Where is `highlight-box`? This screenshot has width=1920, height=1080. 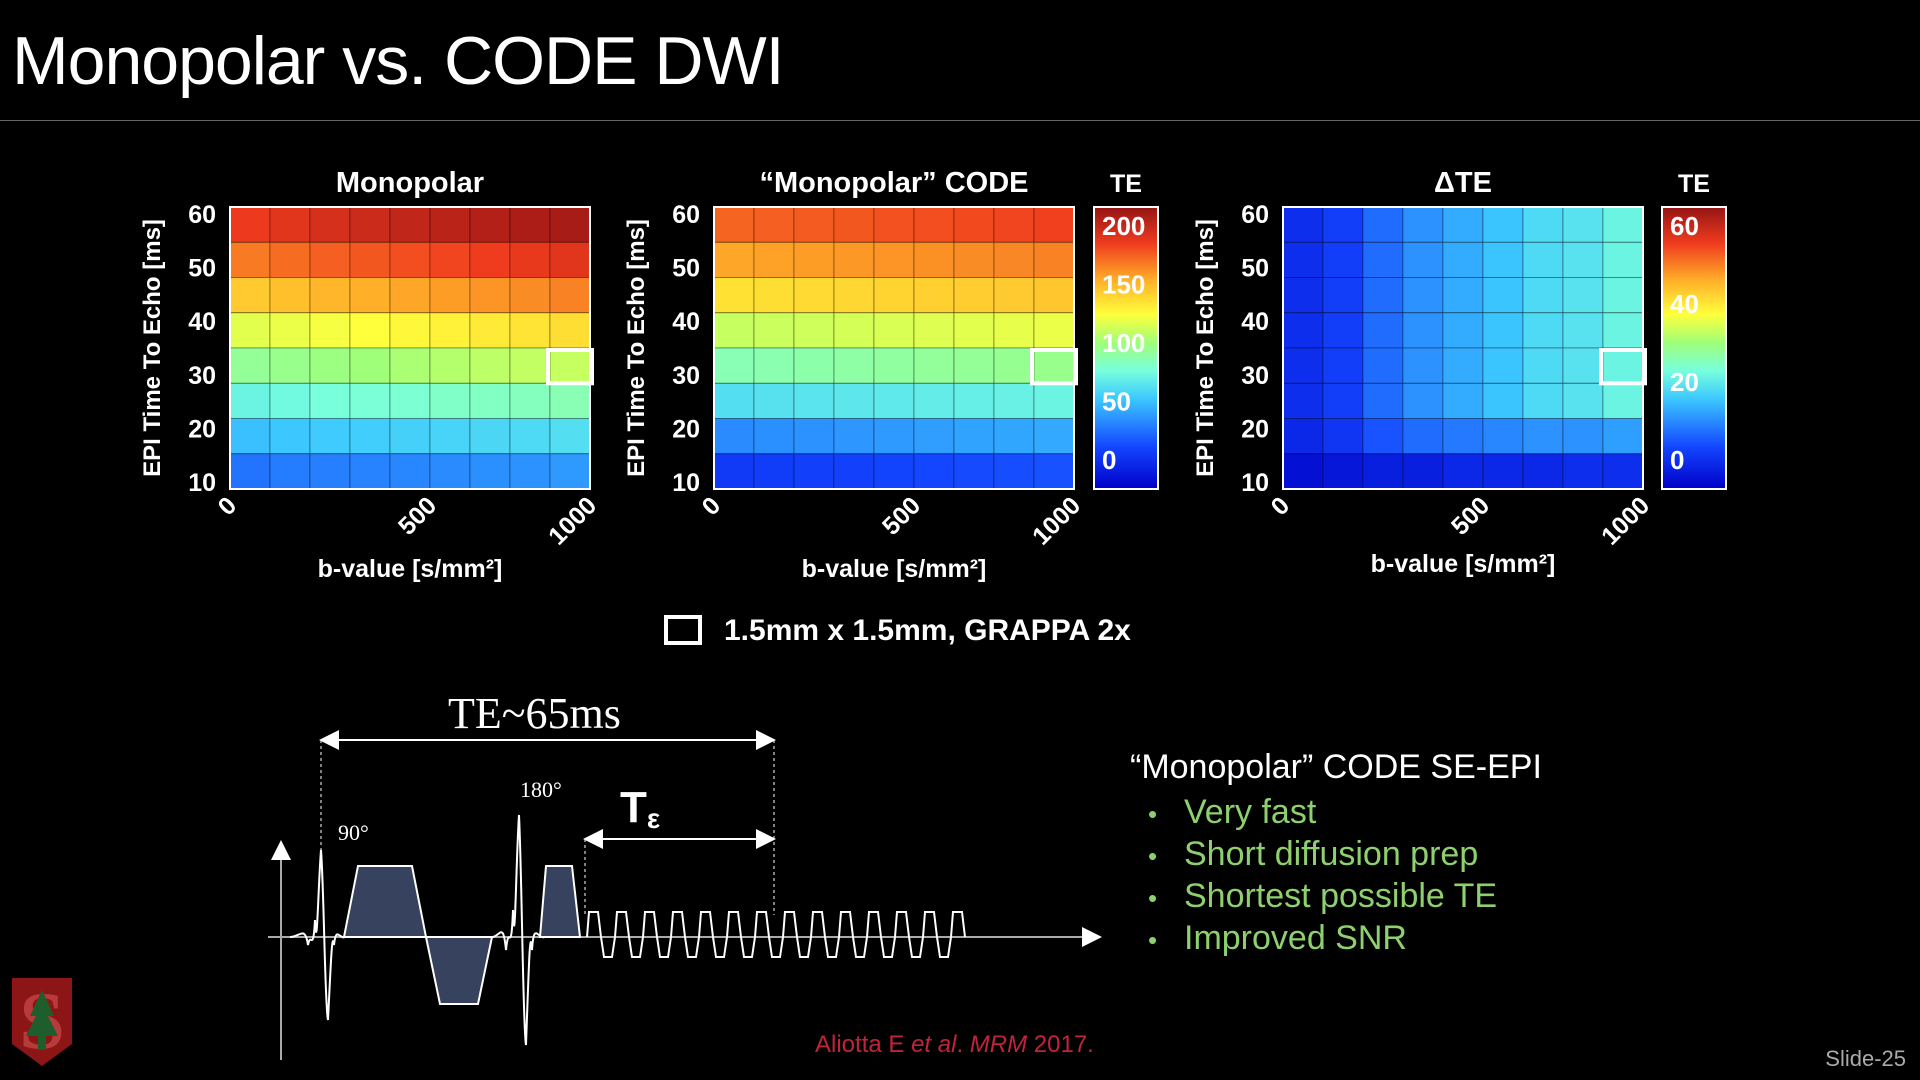
highlight-box is located at coordinates (1623, 367).